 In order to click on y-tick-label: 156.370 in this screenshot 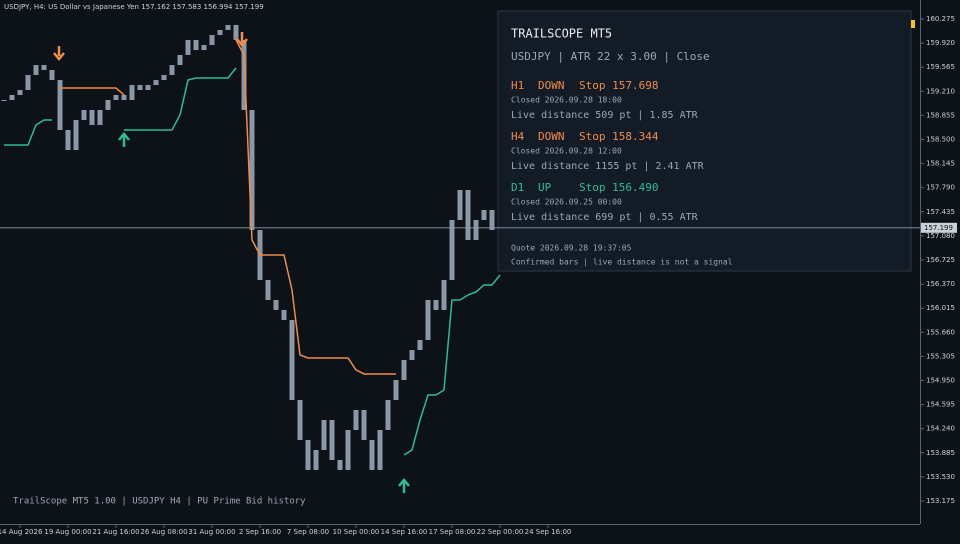, I will do `click(940, 284)`.